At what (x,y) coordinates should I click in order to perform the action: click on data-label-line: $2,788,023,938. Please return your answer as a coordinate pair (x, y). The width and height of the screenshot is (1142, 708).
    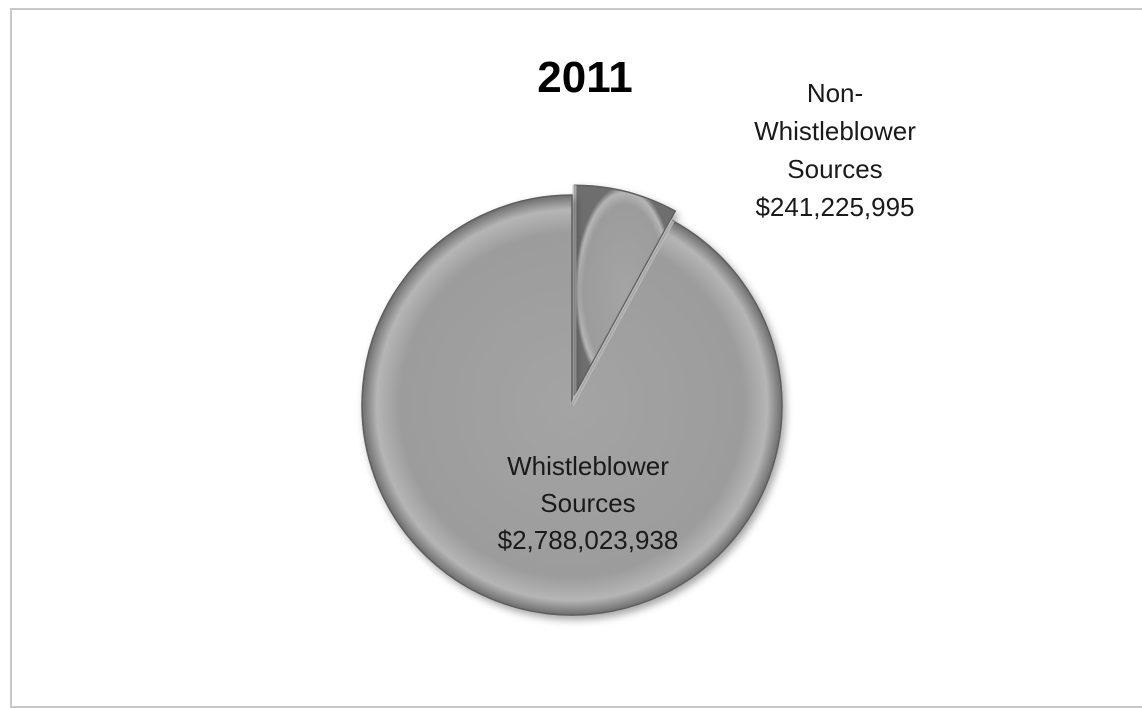
    Looking at the image, I should click on (588, 540).